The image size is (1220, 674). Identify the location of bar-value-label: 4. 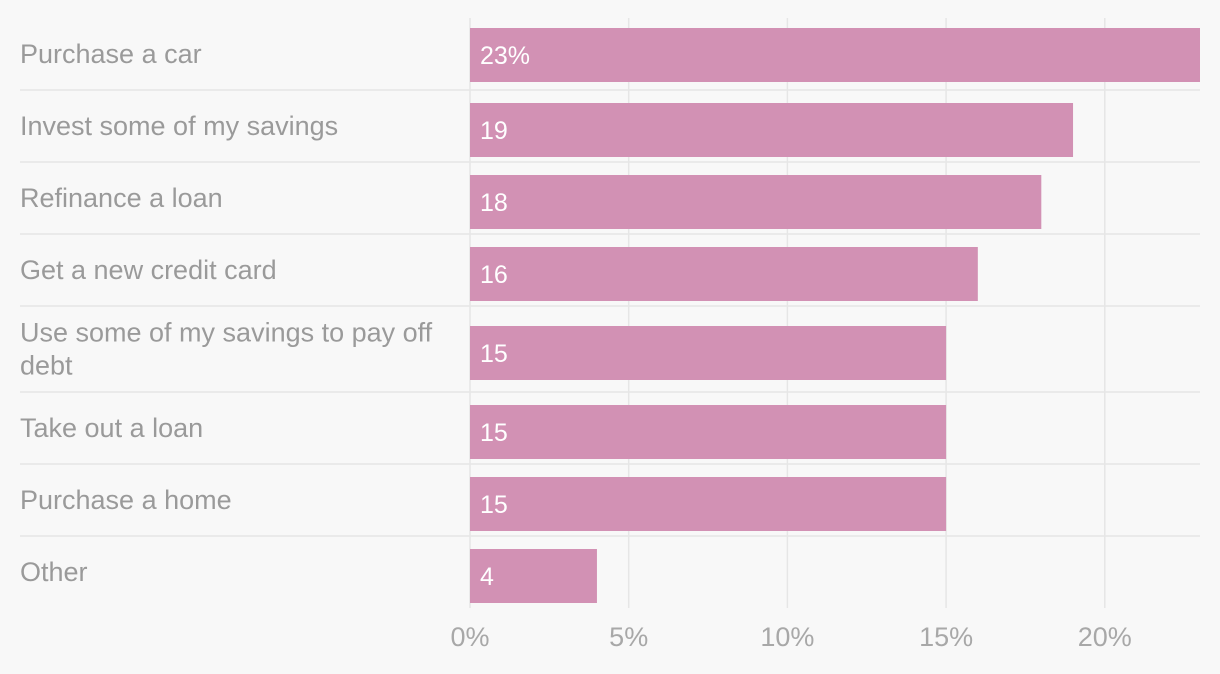
(487, 577).